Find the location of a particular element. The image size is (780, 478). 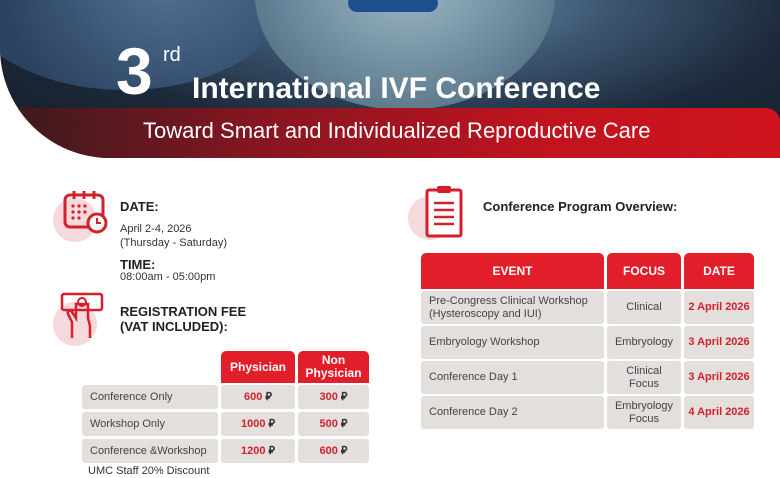

fee-physician-price: 1000 ⃁ is located at coordinates (258, 424).